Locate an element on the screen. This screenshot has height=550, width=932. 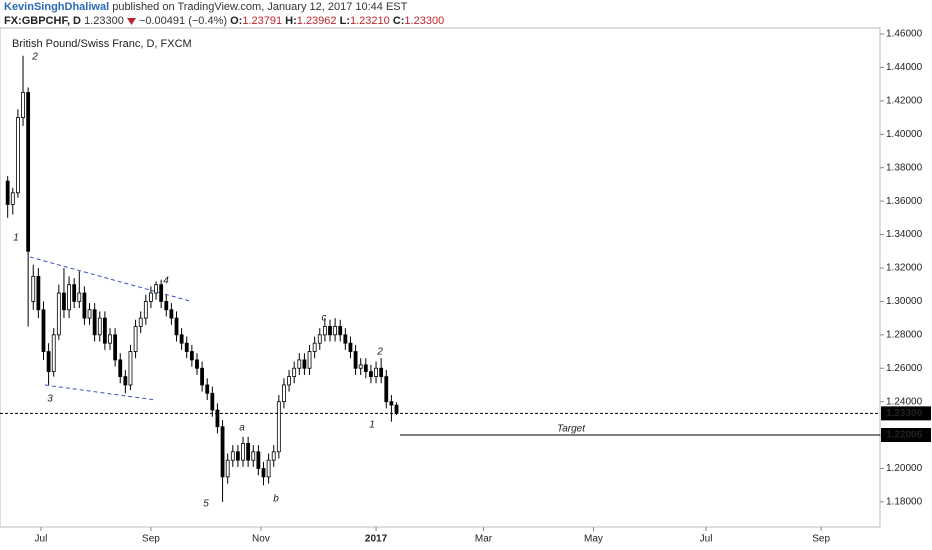
y-tick-label: 1.36000 is located at coordinates (904, 201).